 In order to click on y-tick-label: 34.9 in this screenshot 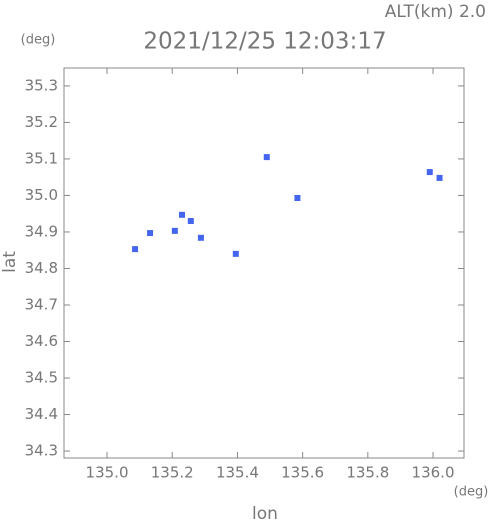, I will do `click(41, 231)`.